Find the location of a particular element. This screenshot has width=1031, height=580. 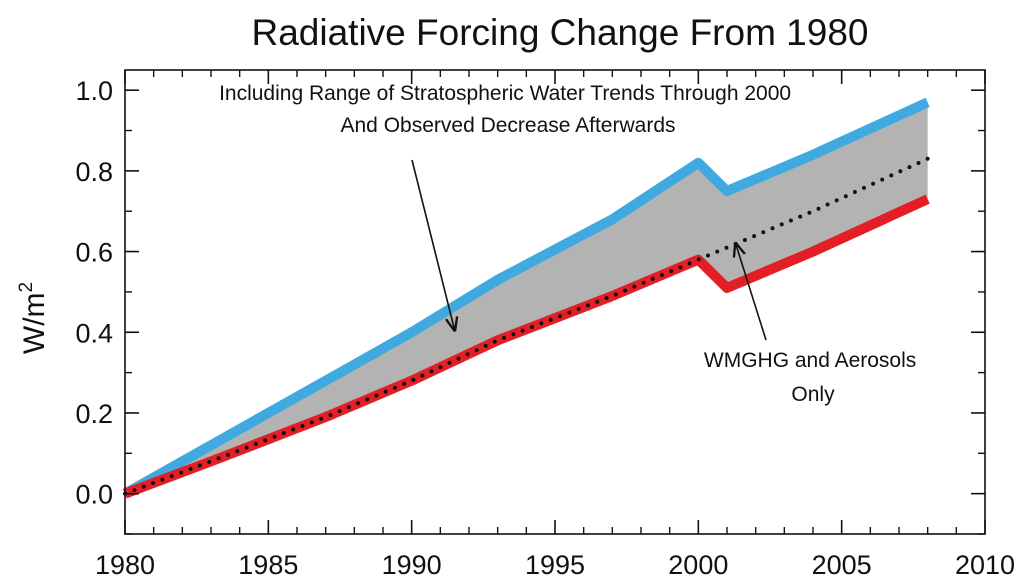

y-tick-label-0-4: 0.4 is located at coordinates (94, 333).